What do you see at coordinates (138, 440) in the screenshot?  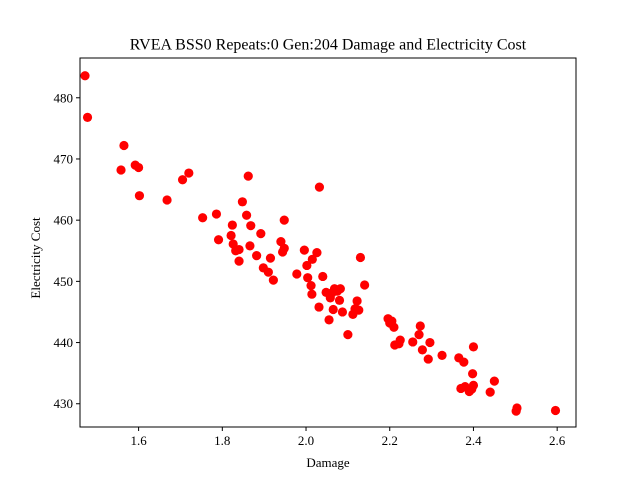 I see `x-tick-label: 1.6` at bounding box center [138, 440].